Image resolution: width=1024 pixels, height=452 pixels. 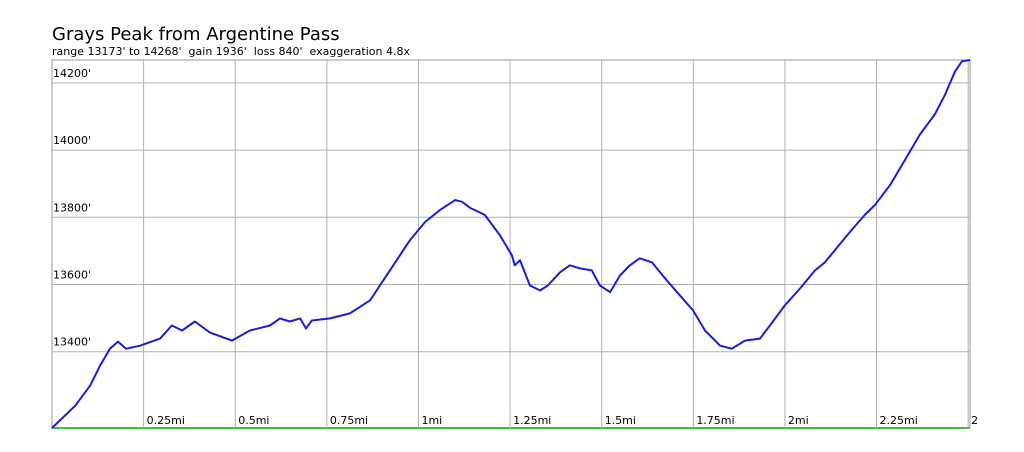 I want to click on x-tick-label: 1mi, so click(x=431, y=420).